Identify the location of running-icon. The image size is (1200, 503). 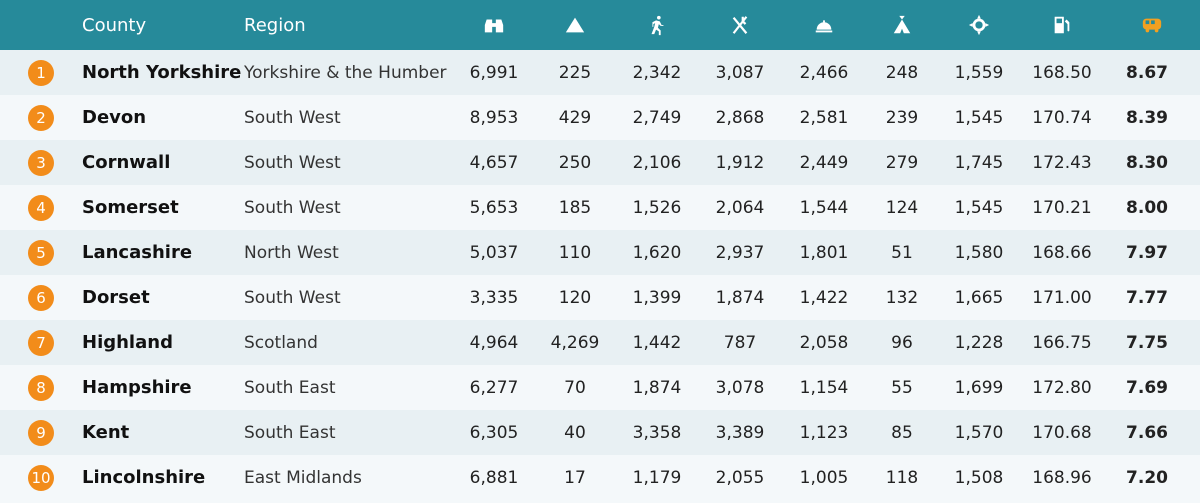
(657, 25).